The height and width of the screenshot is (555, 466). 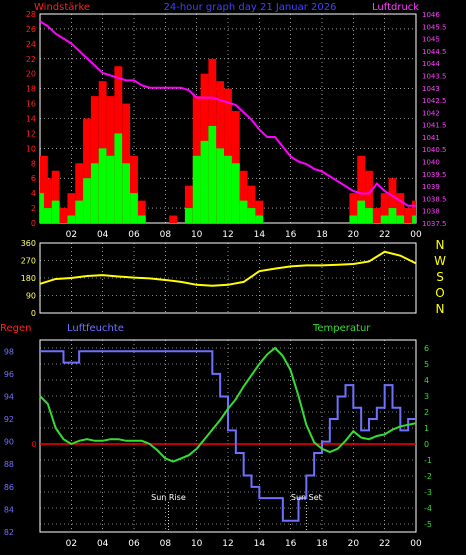 What do you see at coordinates (9, 374) in the screenshot?
I see `humidity-y-tick-label: 96` at bounding box center [9, 374].